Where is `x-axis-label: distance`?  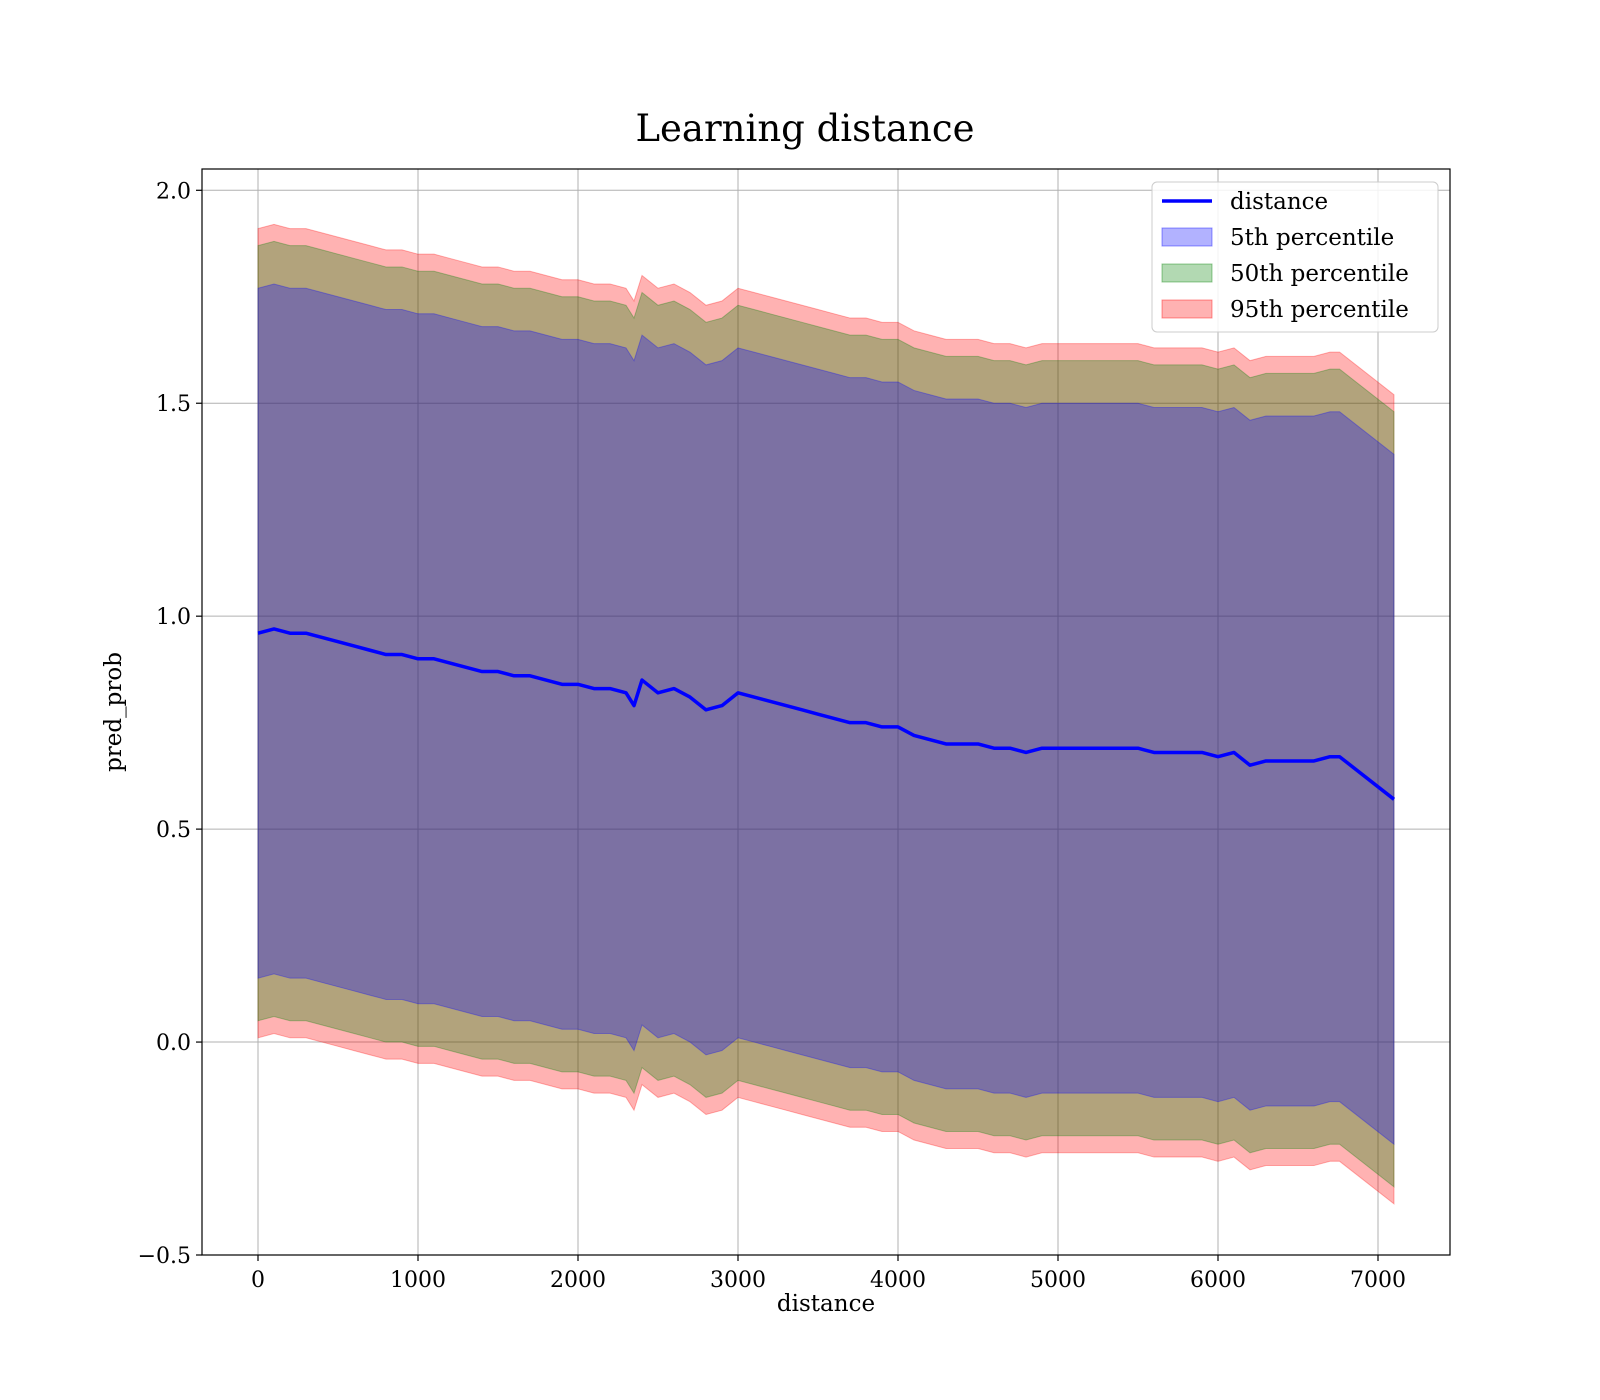 x-axis-label: distance is located at coordinates (826, 1304).